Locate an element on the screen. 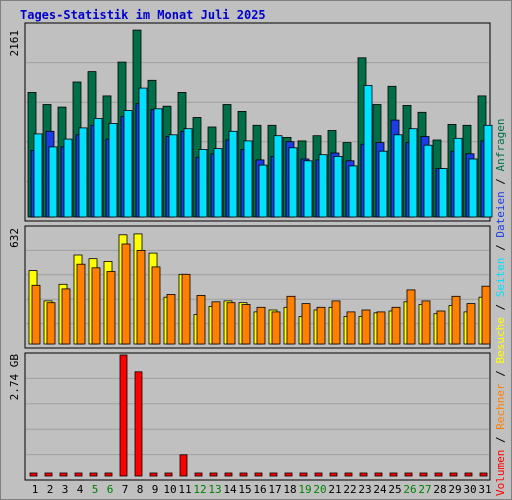  x-tick-label-day-3: 3 is located at coordinates (65, 489).